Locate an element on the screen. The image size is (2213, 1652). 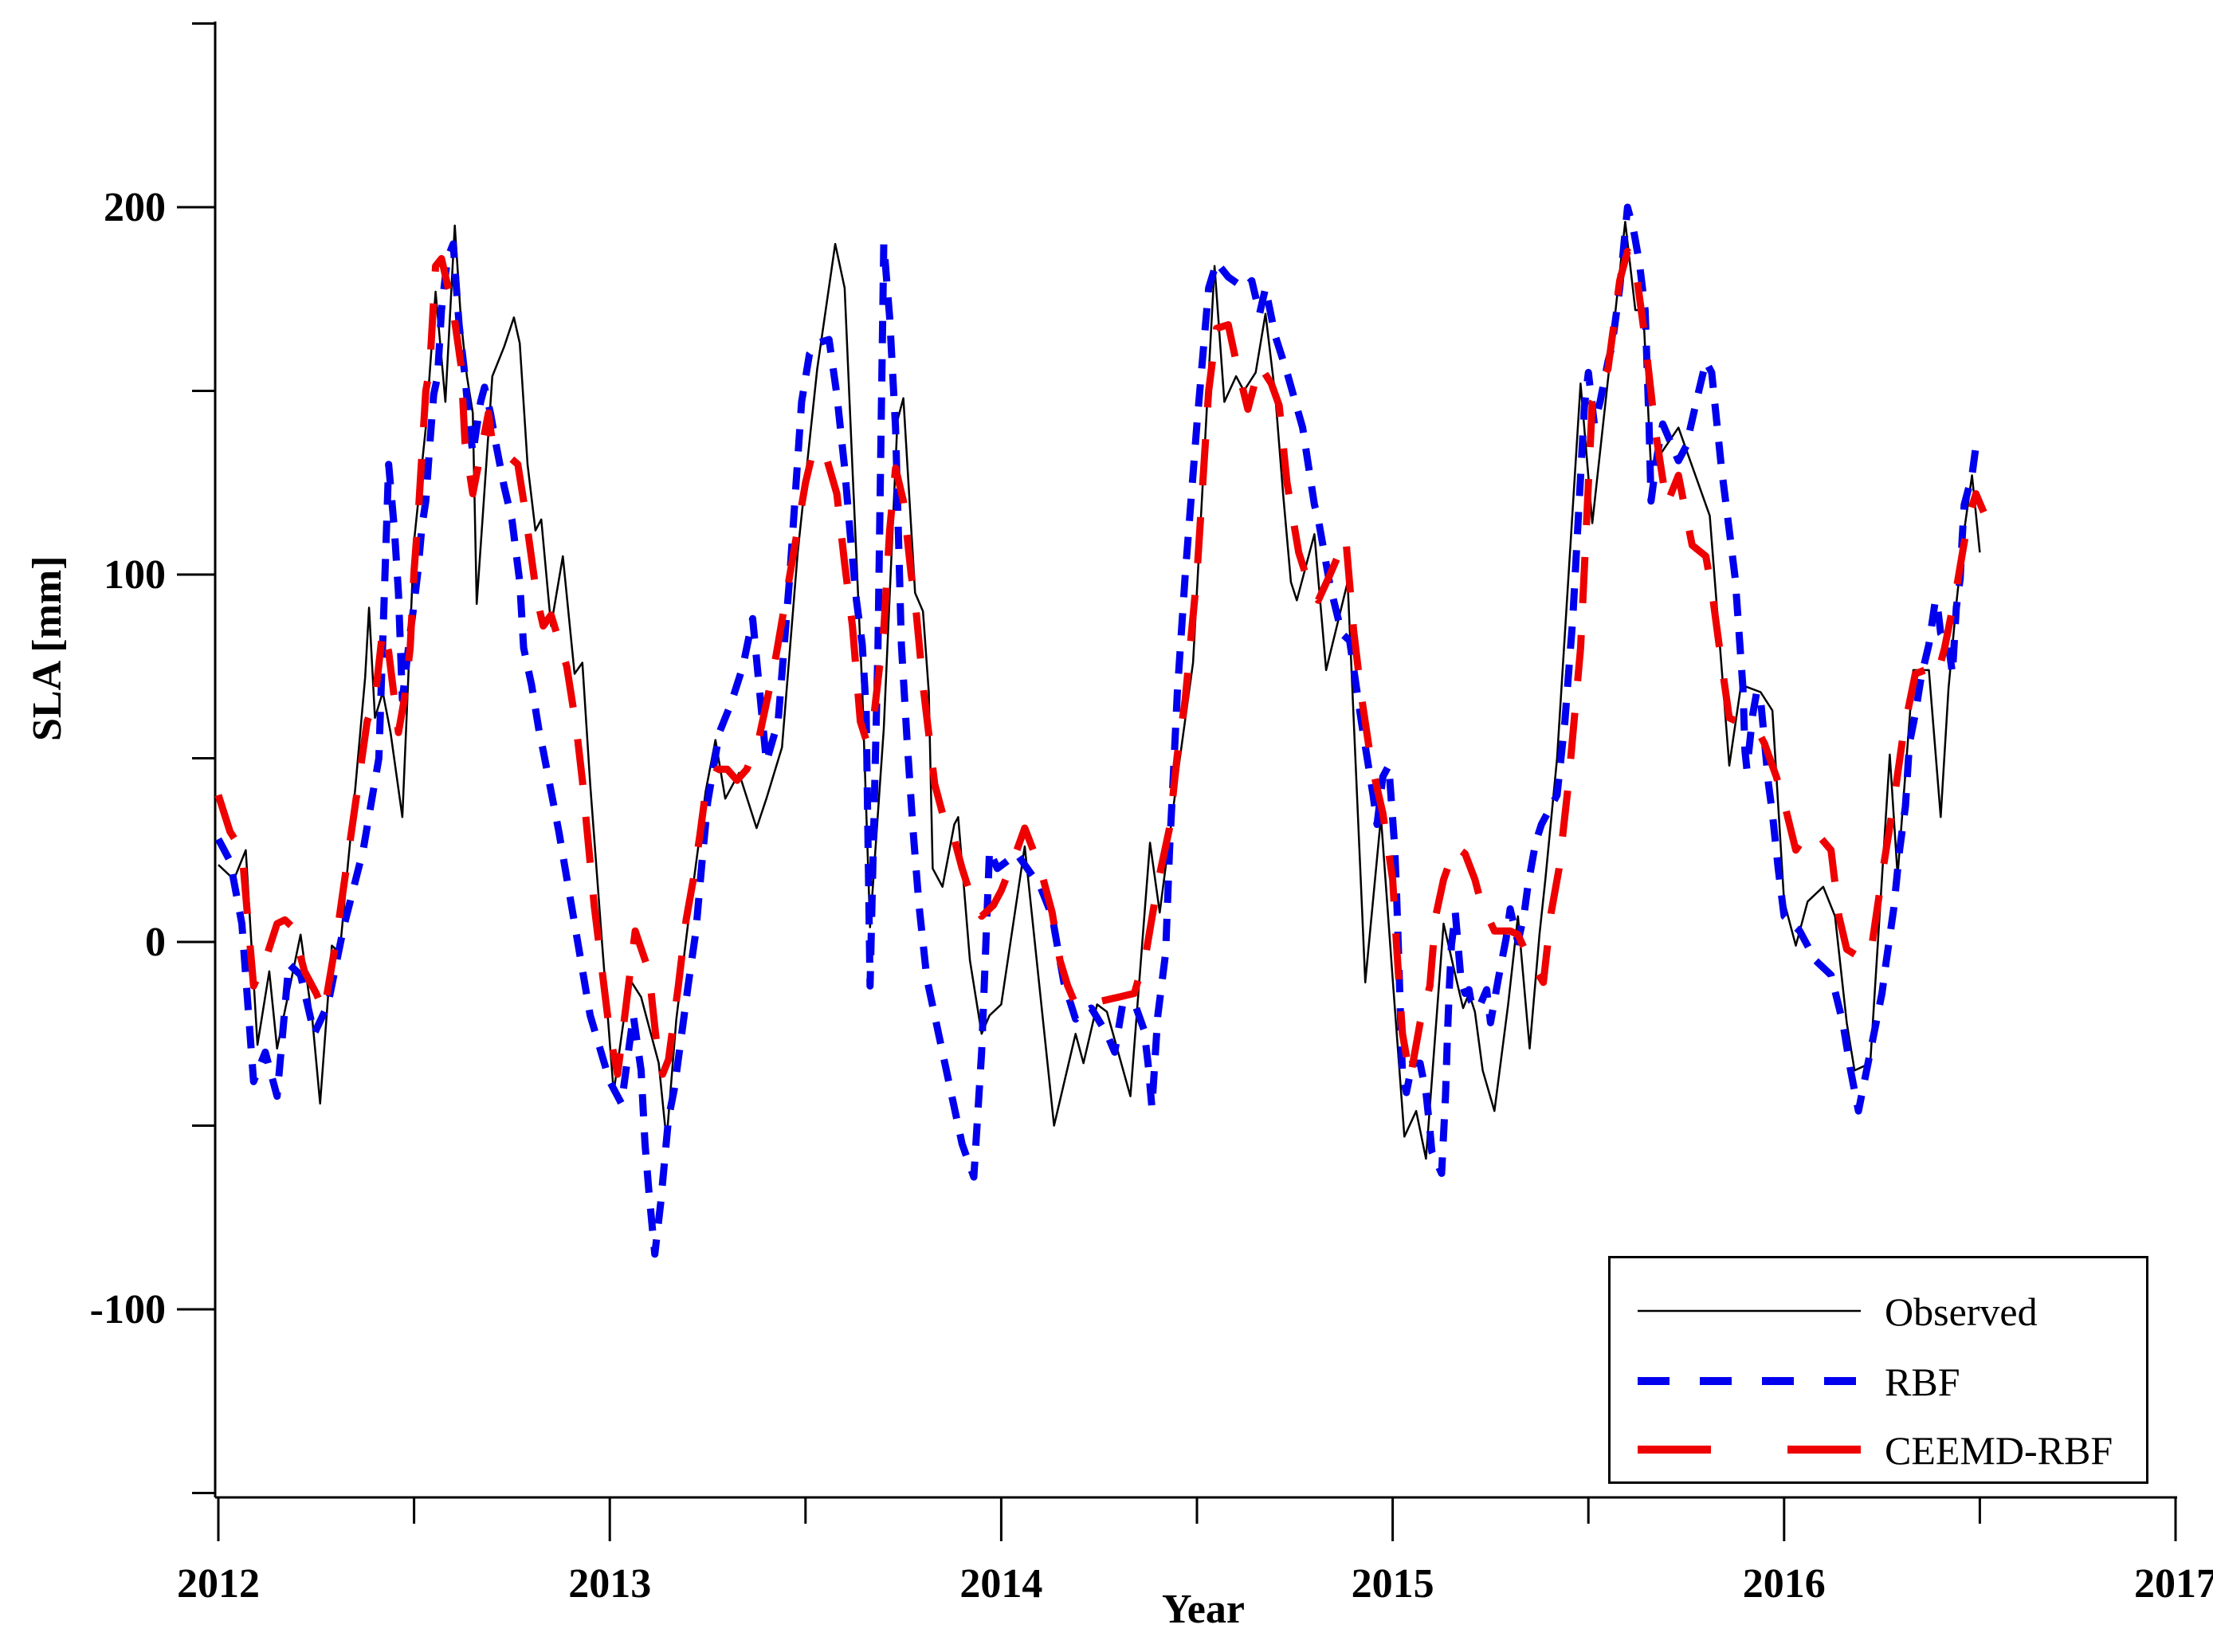
x-tick-label: 2015 is located at coordinates (1393, 1584).